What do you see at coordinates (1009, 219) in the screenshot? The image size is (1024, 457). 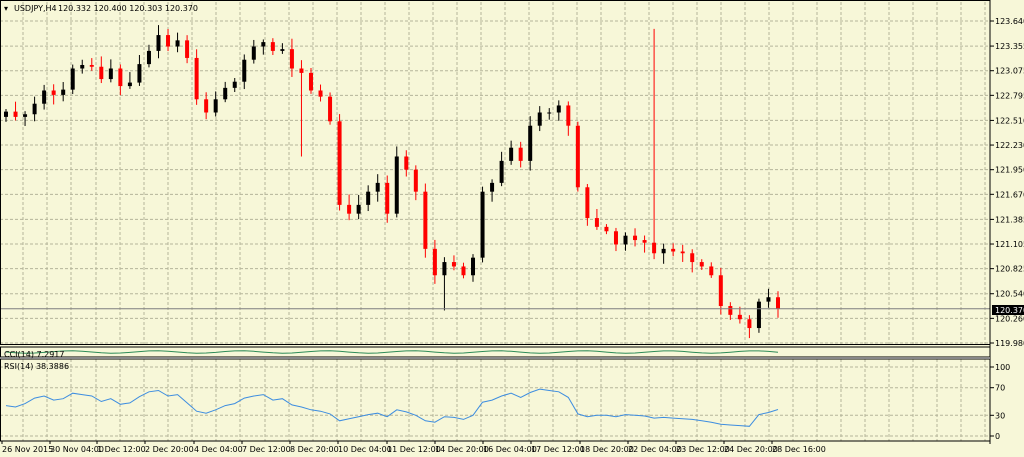 I see `price-tick-label: 121.385` at bounding box center [1009, 219].